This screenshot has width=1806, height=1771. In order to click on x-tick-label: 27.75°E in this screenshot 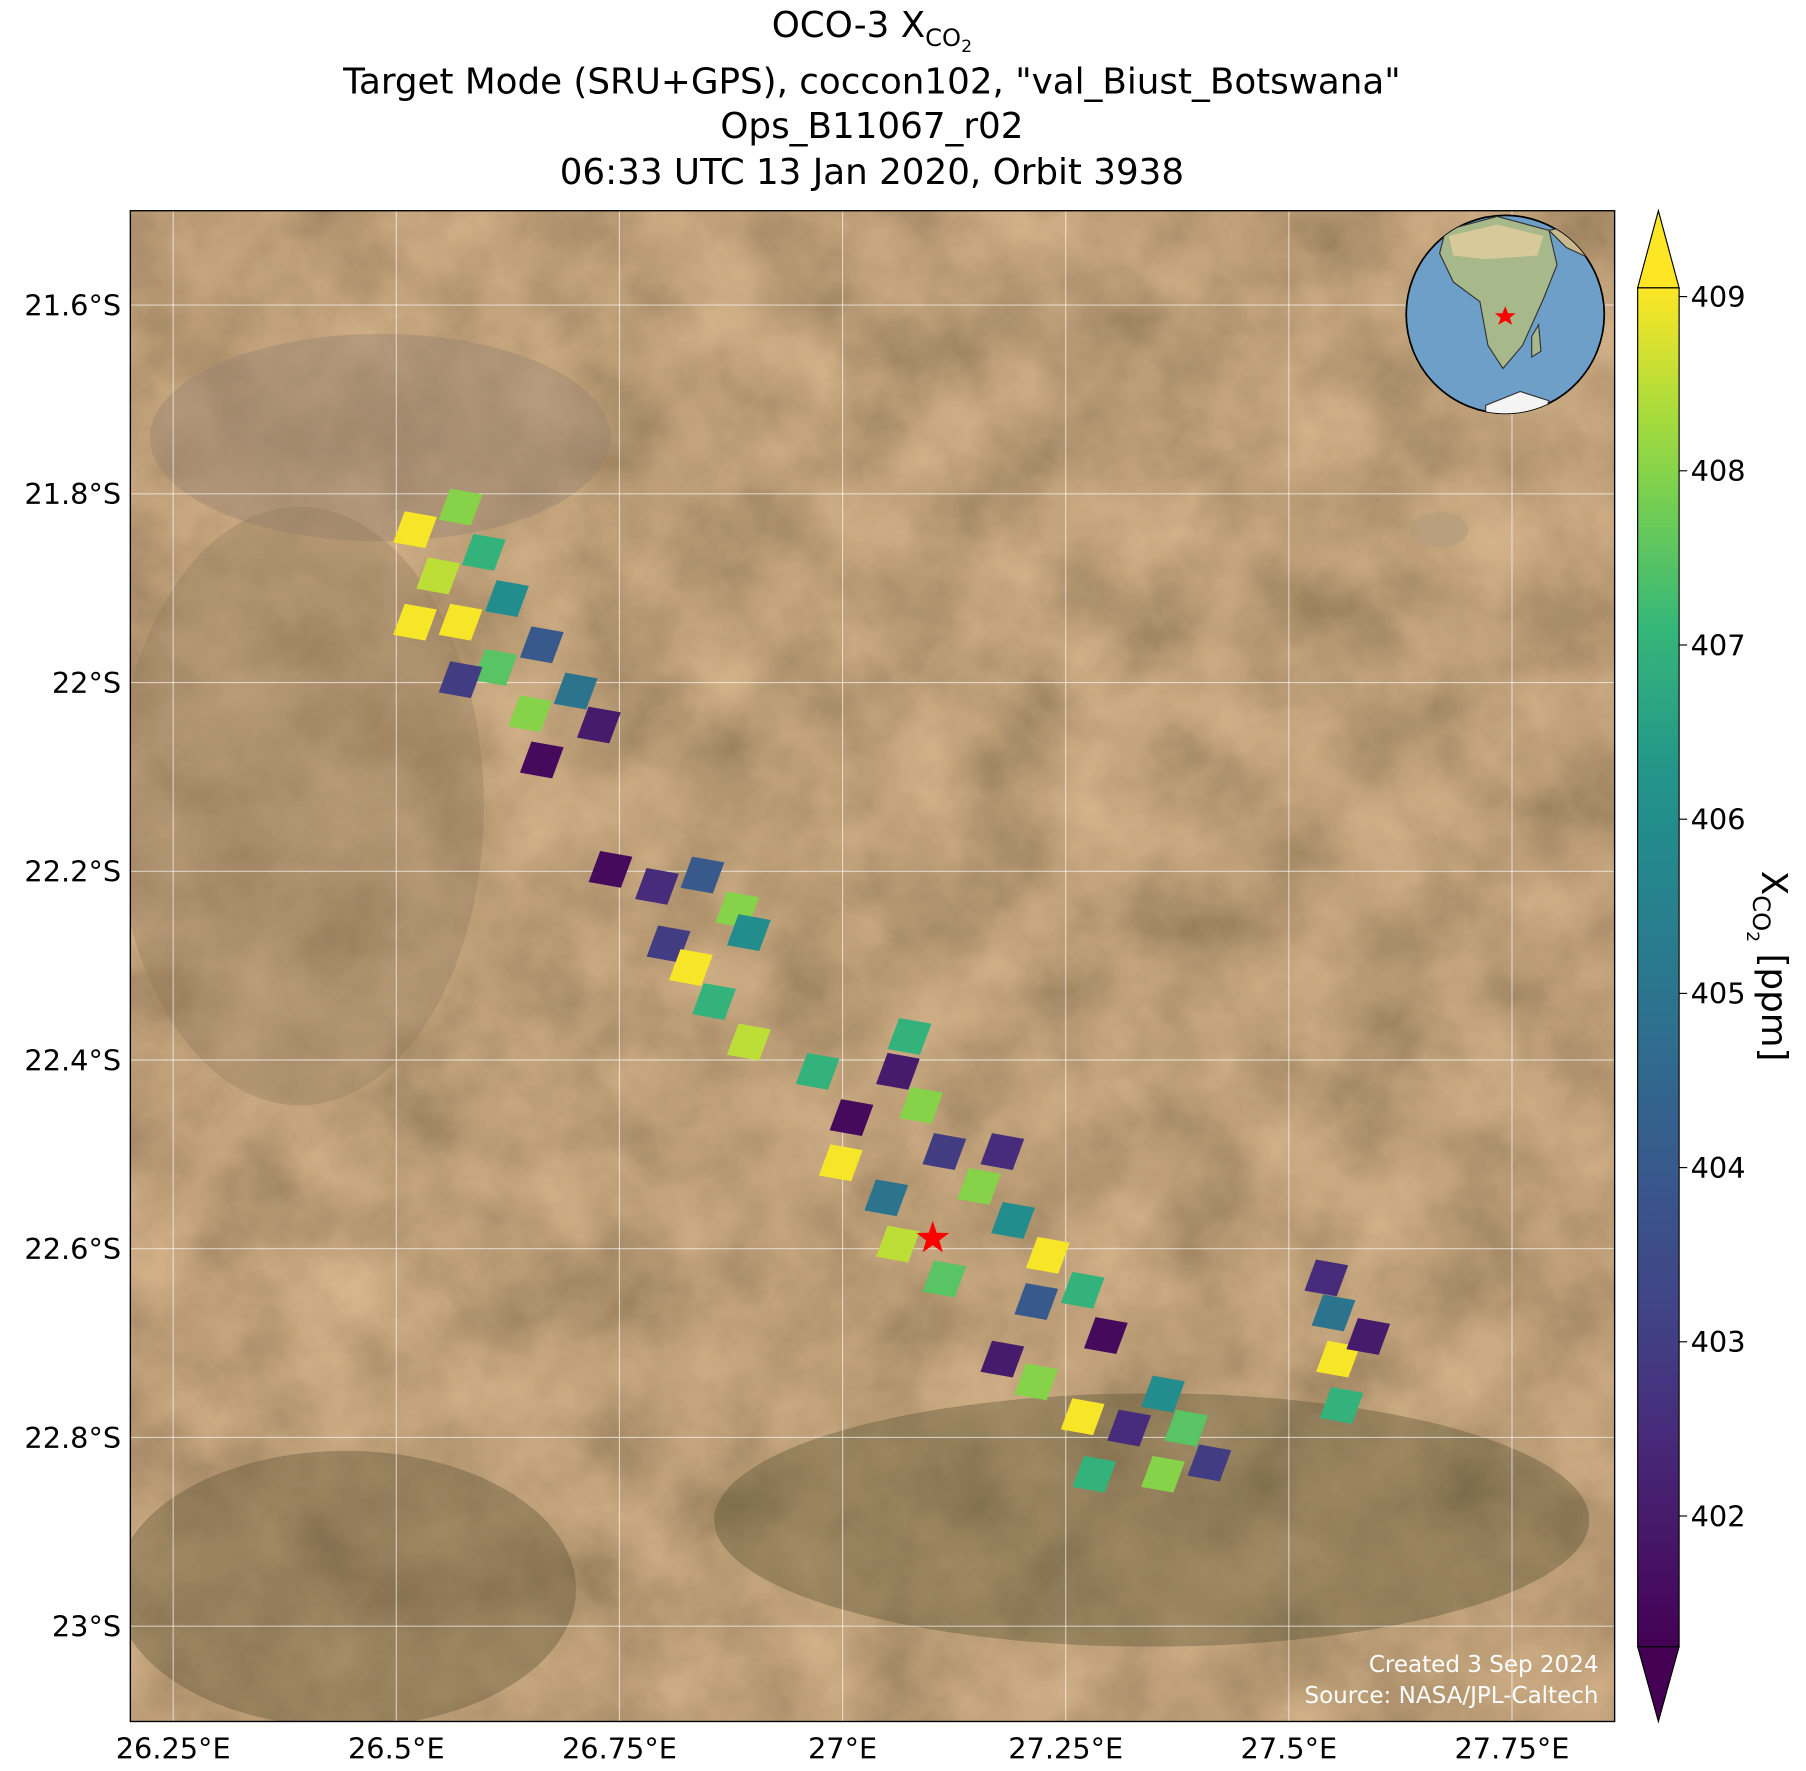, I will do `click(1512, 1748)`.